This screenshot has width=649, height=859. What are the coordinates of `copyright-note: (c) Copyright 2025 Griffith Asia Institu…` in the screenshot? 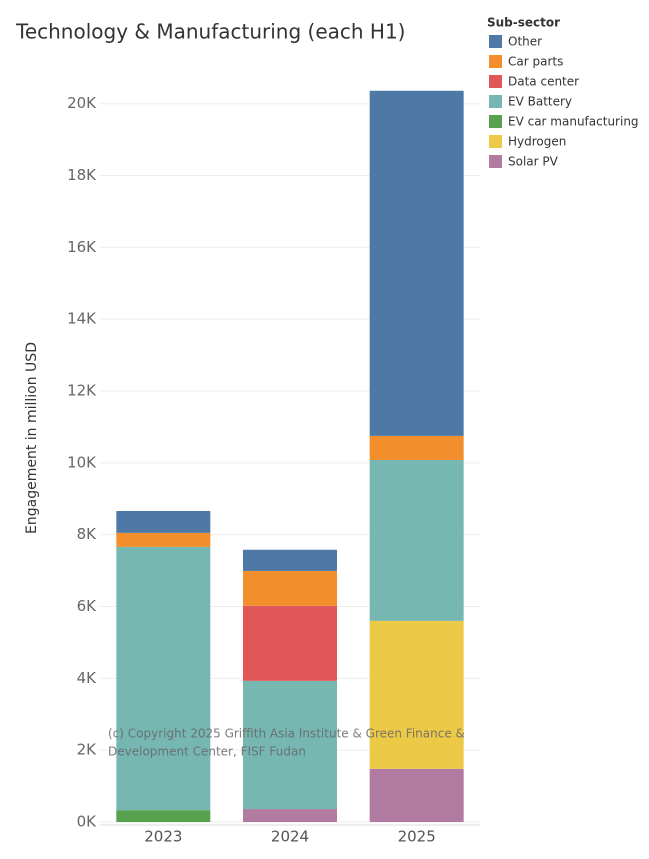 It's located at (286, 734).